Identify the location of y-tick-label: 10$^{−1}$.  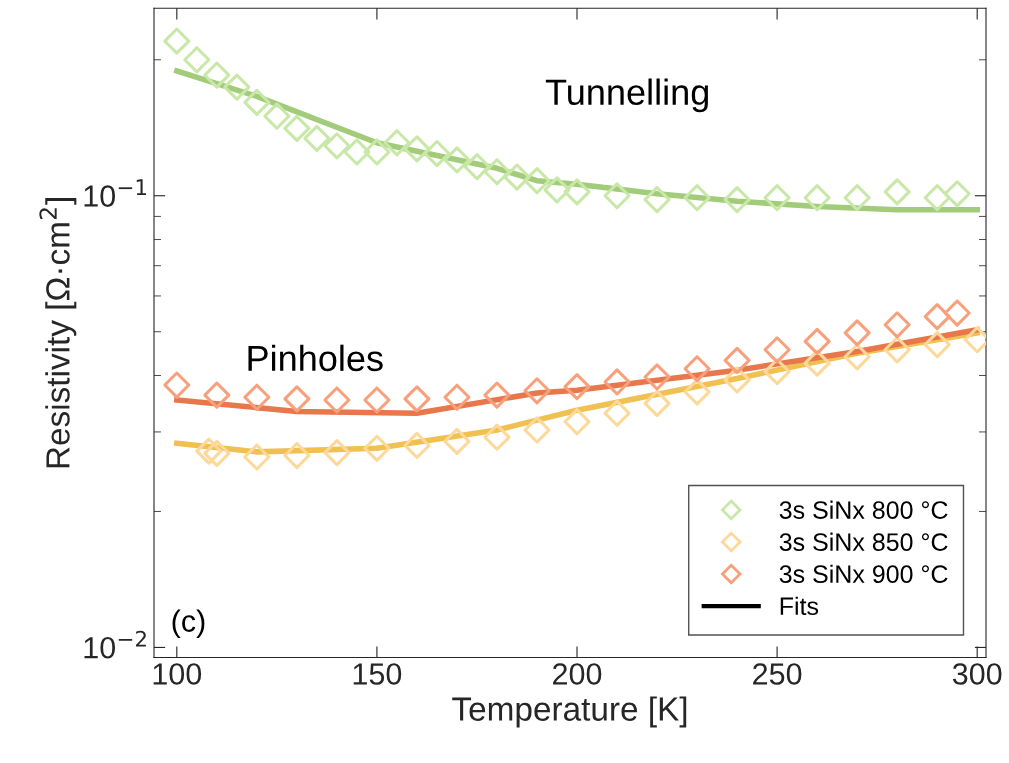
(115, 193).